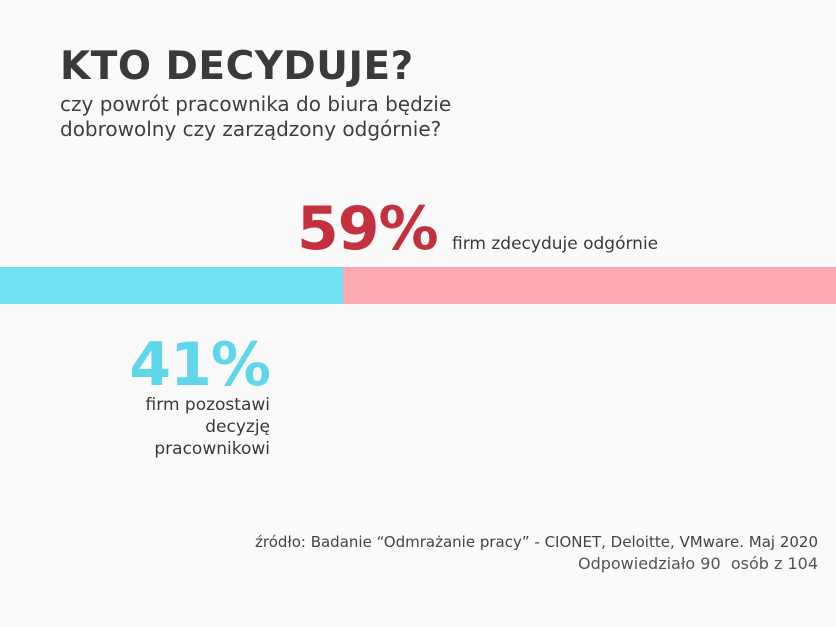 Image resolution: width=836 pixels, height=627 pixels. Describe the element at coordinates (555, 244) in the screenshot. I see `description-59: firm zdecyduje odgórnie` at that location.